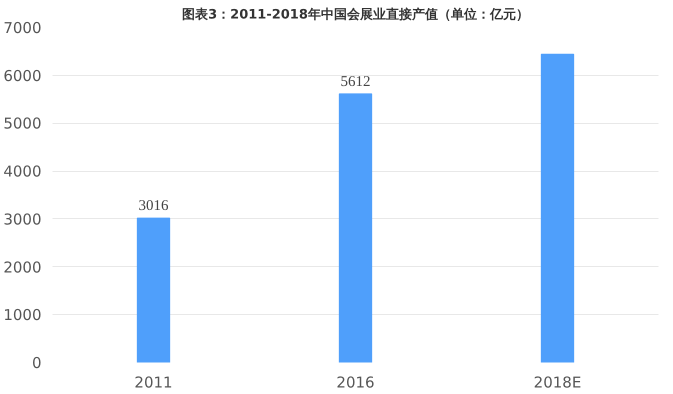 The height and width of the screenshot is (394, 673). What do you see at coordinates (22, 315) in the screenshot?
I see `y-tick-label: 1000` at bounding box center [22, 315].